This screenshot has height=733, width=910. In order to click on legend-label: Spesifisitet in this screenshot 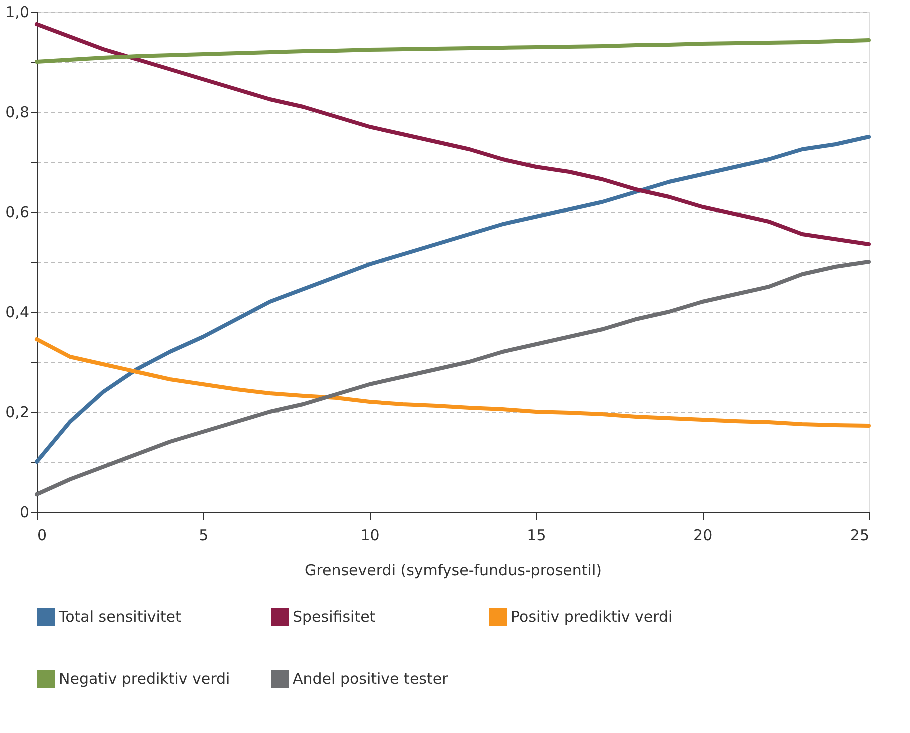, I will do `click(334, 617)`.